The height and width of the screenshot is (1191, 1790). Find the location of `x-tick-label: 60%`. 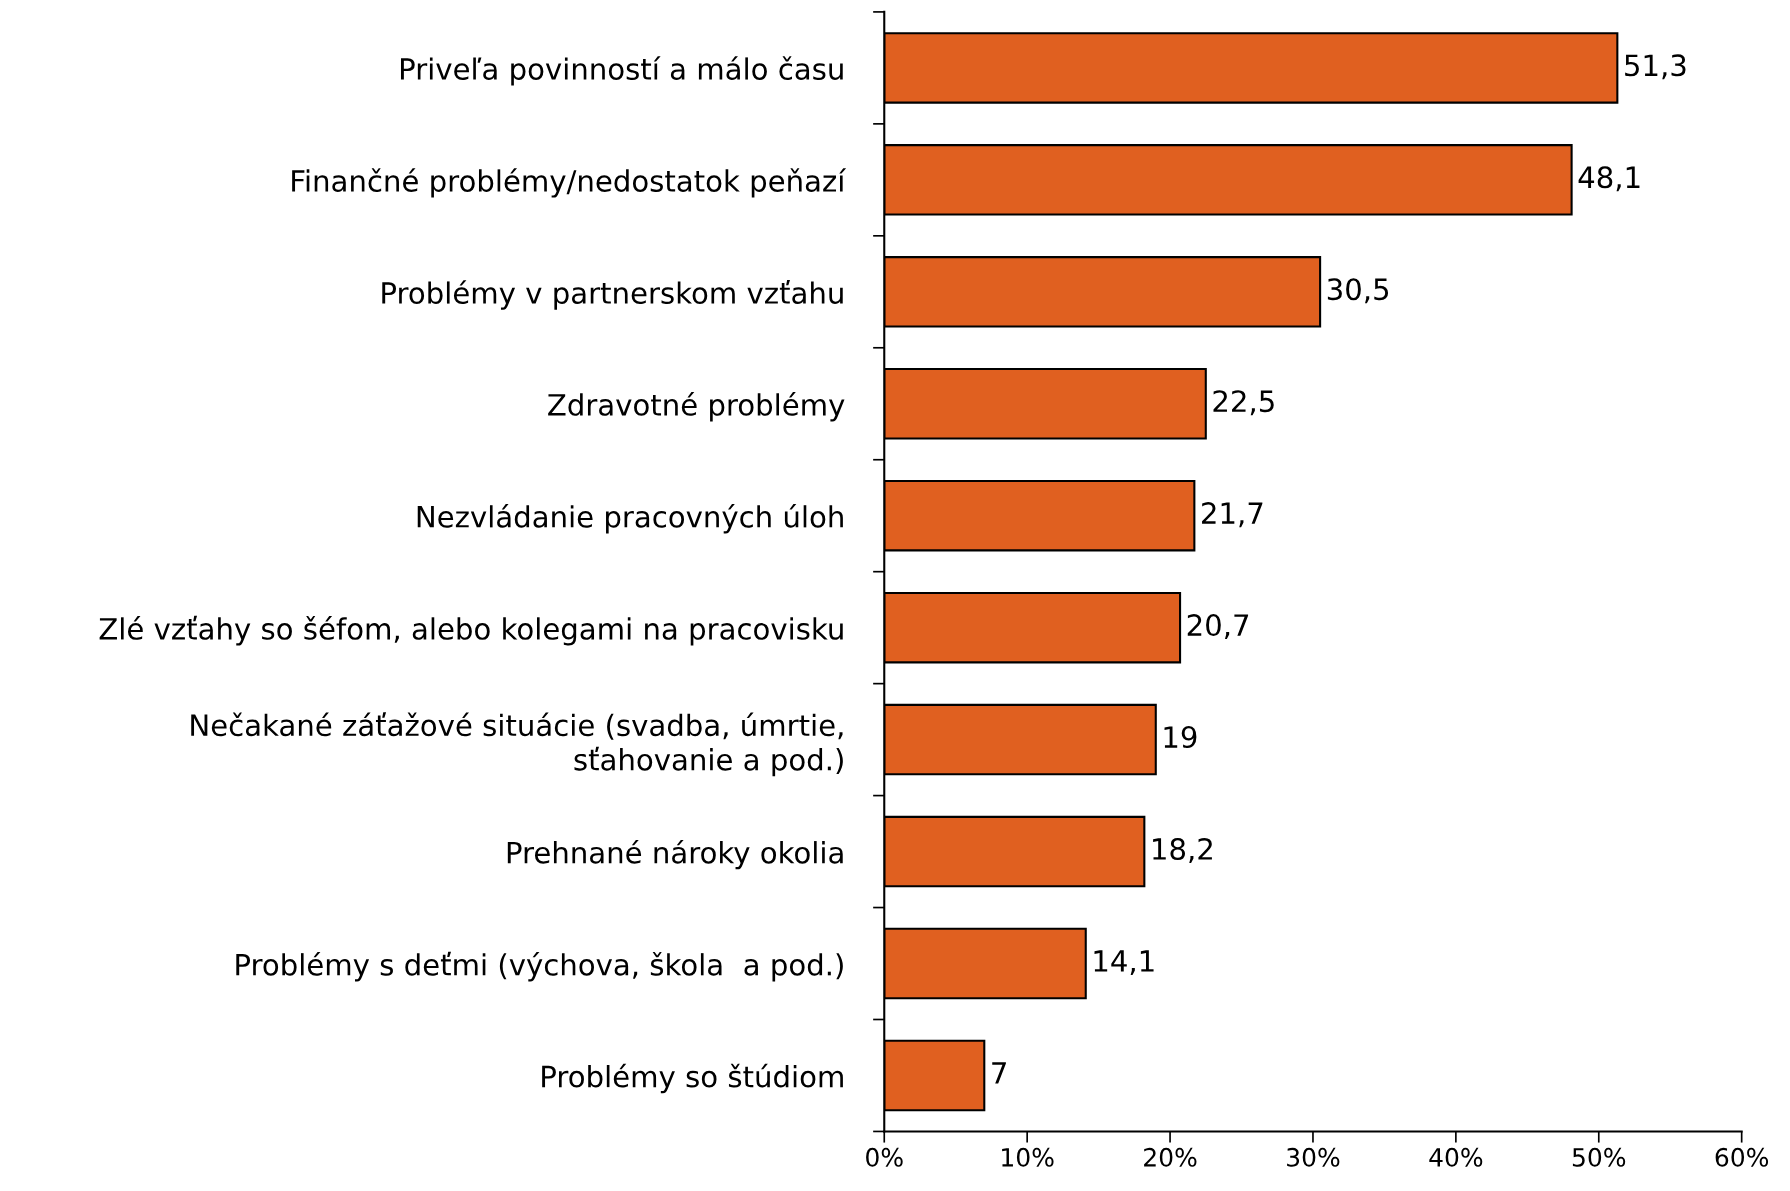

x-tick-label: 60% is located at coordinates (1742, 1157).